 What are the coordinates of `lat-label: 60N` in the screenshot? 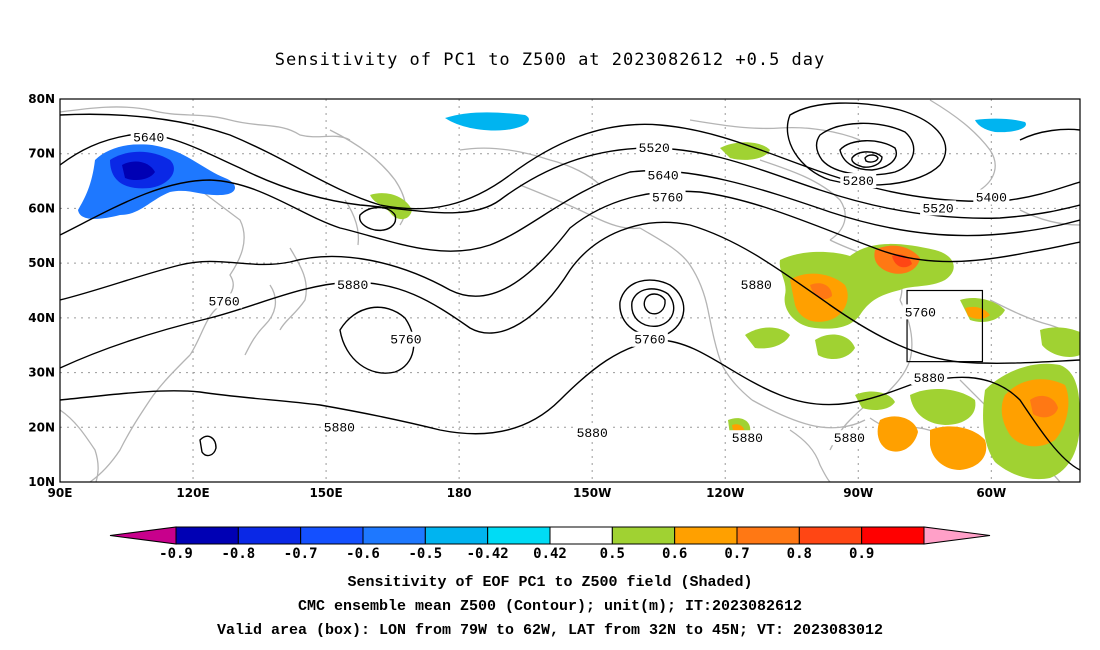 It's located at (41, 208).